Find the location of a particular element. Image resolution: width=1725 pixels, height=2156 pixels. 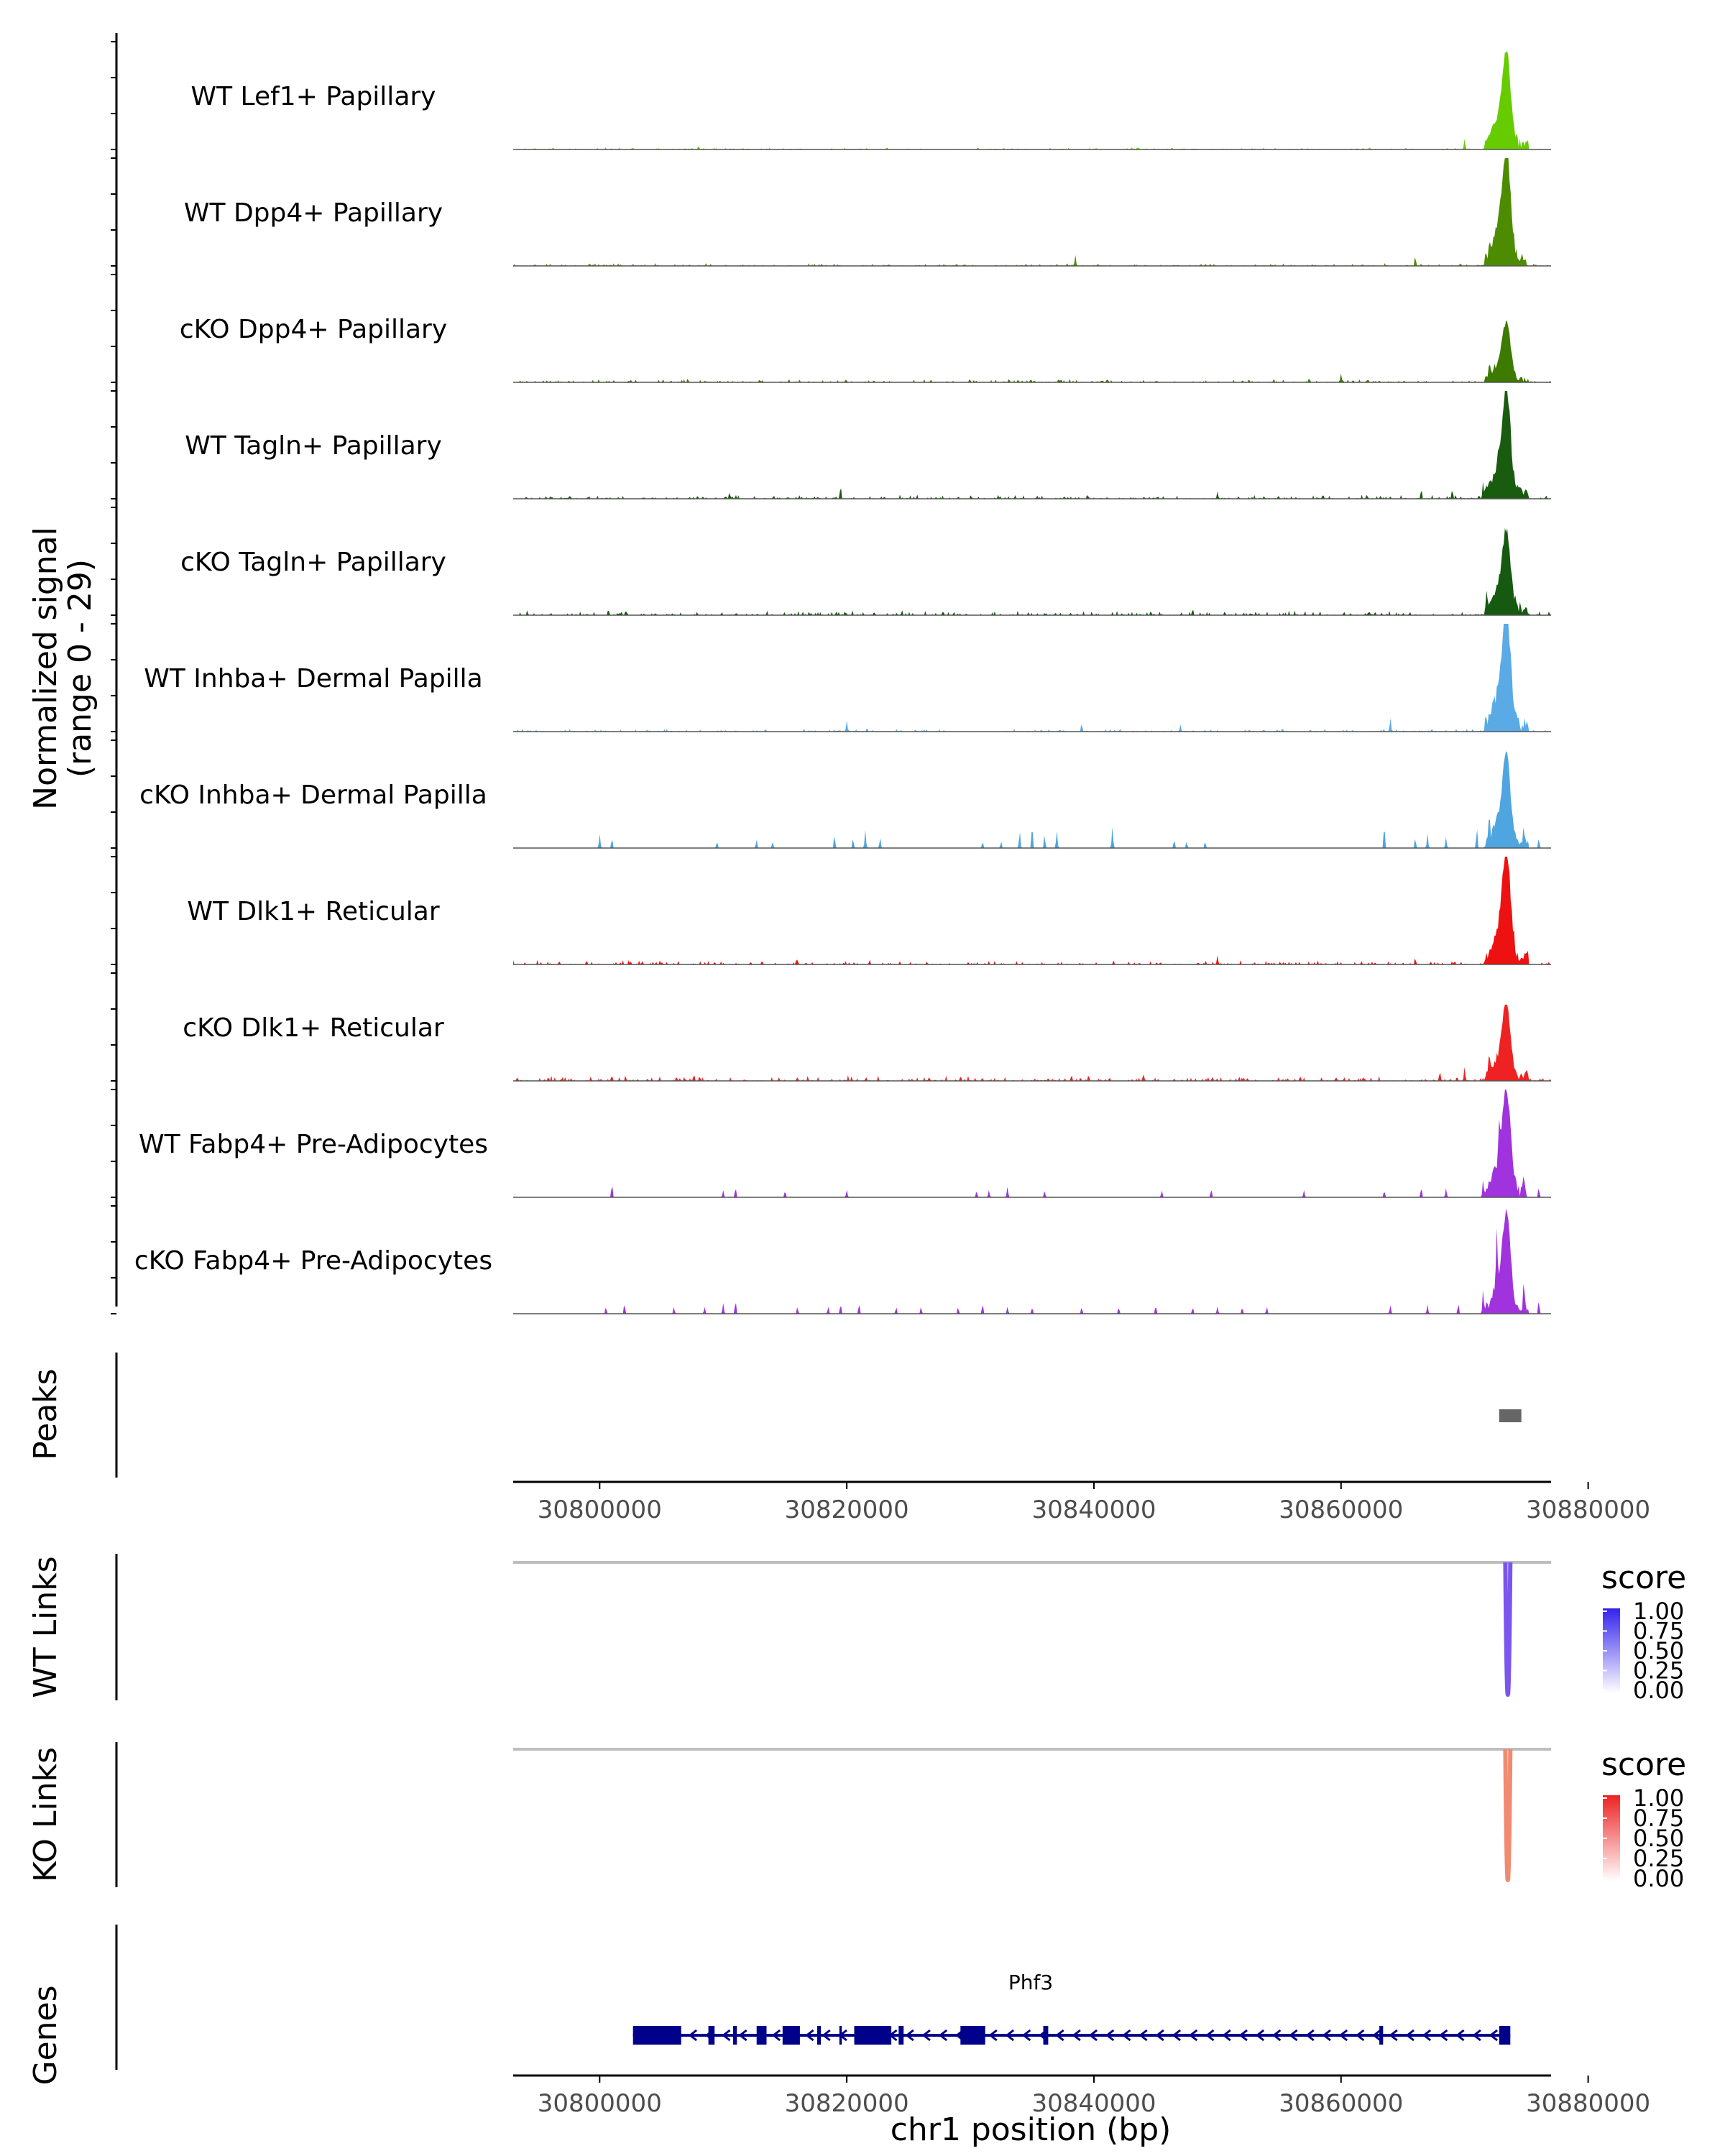

gene-name-label: Phf3 is located at coordinates (1030, 1983).